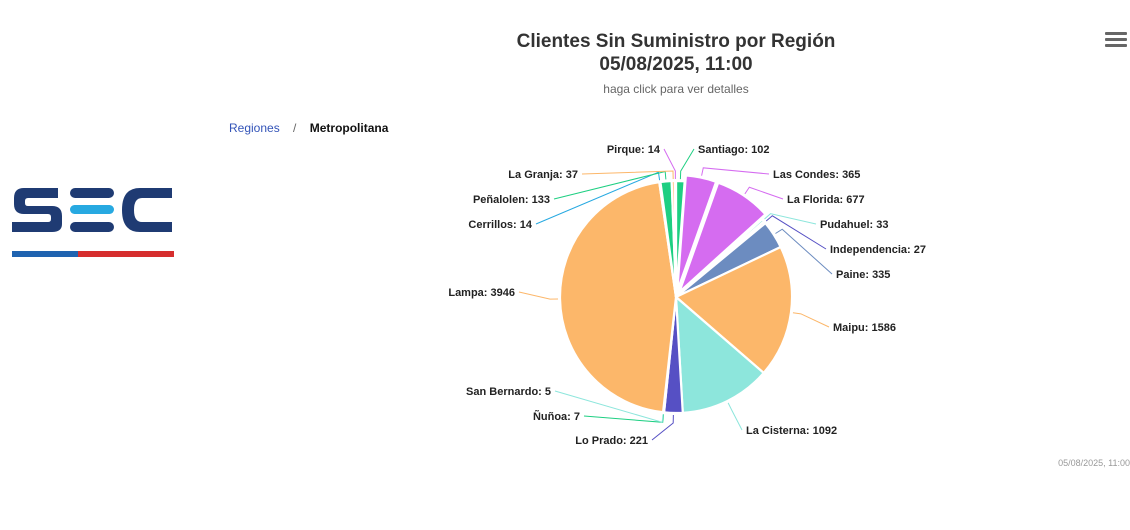 This screenshot has height=530, width=1130. What do you see at coordinates (720, 354) in the screenshot?
I see `pie-slice-la-cisterna` at bounding box center [720, 354].